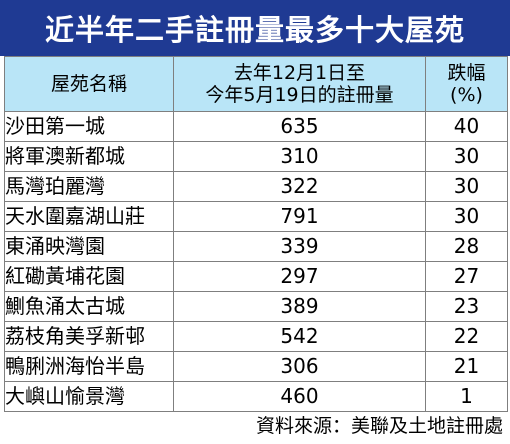 Image resolution: width=510 pixels, height=444 pixels. I want to click on estate-name: 東涌映灣園, so click(89, 246).